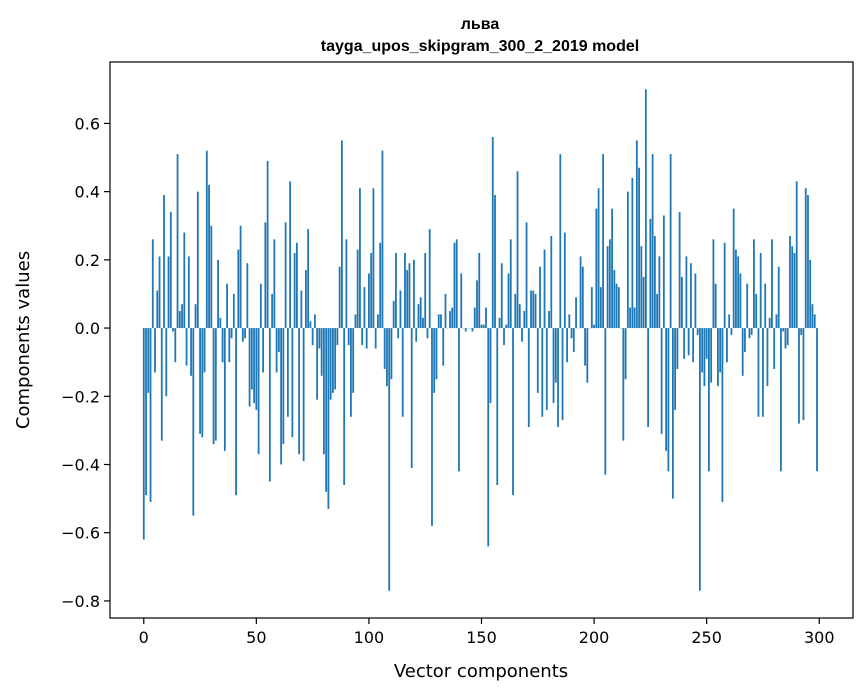 Image resolution: width=867 pixels, height=696 pixels. I want to click on x-tick-label: 250, so click(706, 637).